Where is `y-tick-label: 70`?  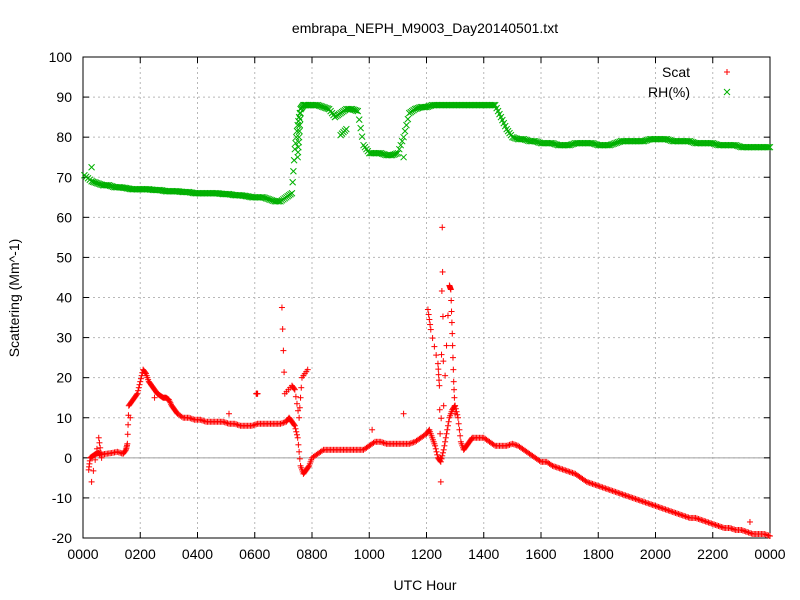
y-tick-label: 70 is located at coordinates (64, 177).